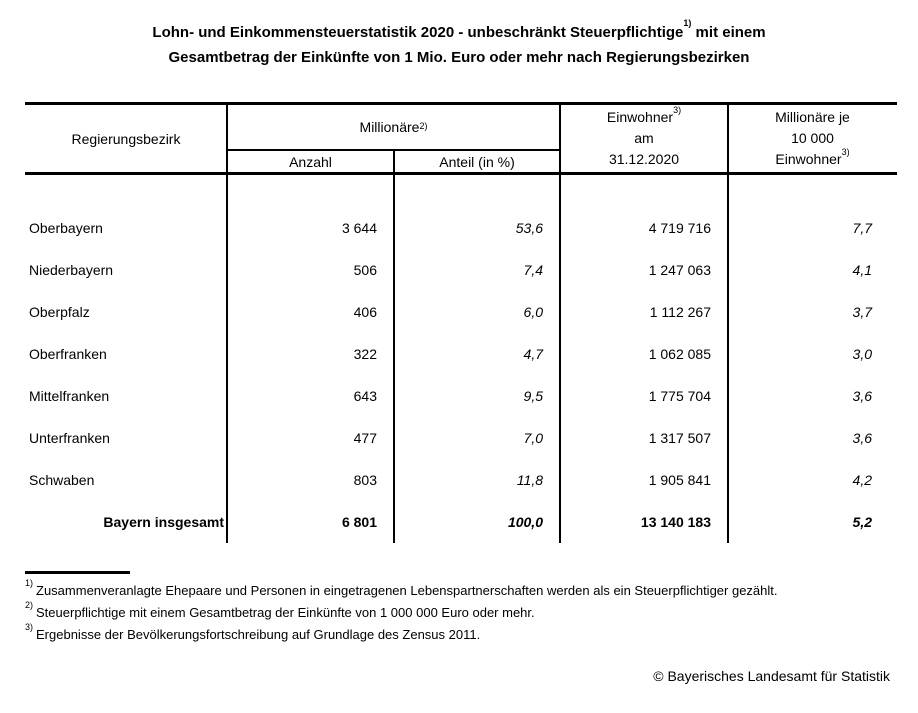 This screenshot has width=918, height=713. What do you see at coordinates (365, 270) in the screenshot?
I see `cell-count: 506` at bounding box center [365, 270].